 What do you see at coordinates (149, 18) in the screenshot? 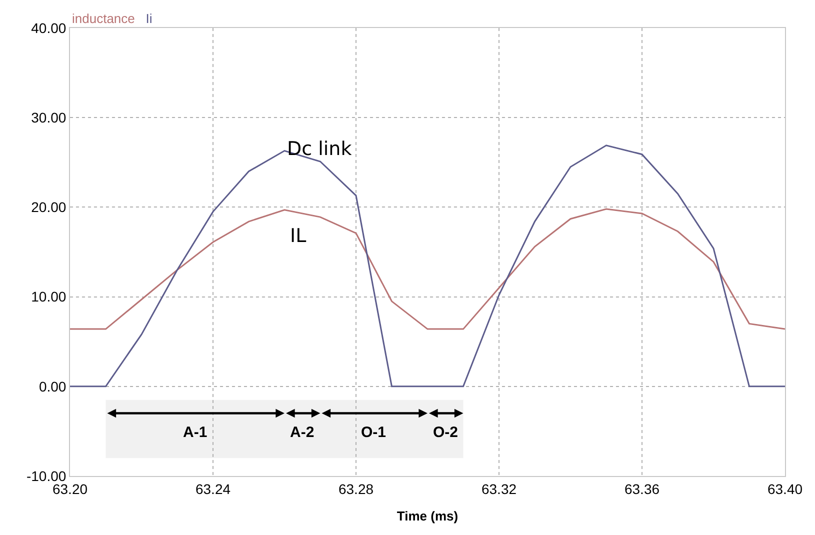
I see `text: Ii` at bounding box center [149, 18].